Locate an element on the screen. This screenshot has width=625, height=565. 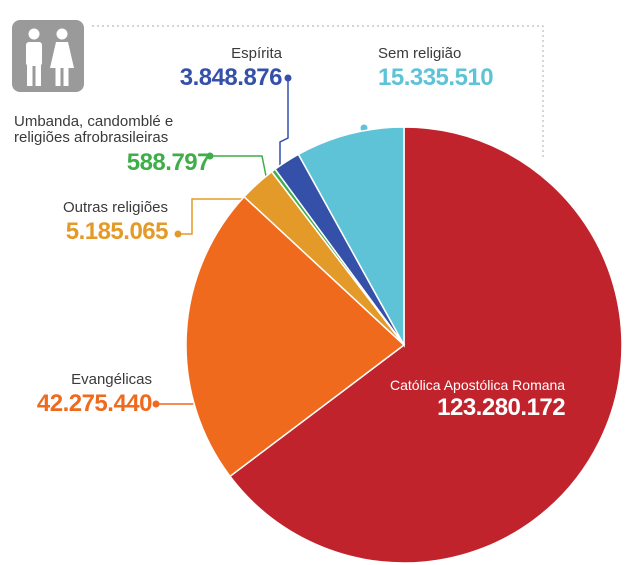
evangelicas-category-label: Evangélicas is located at coordinates (111, 379).